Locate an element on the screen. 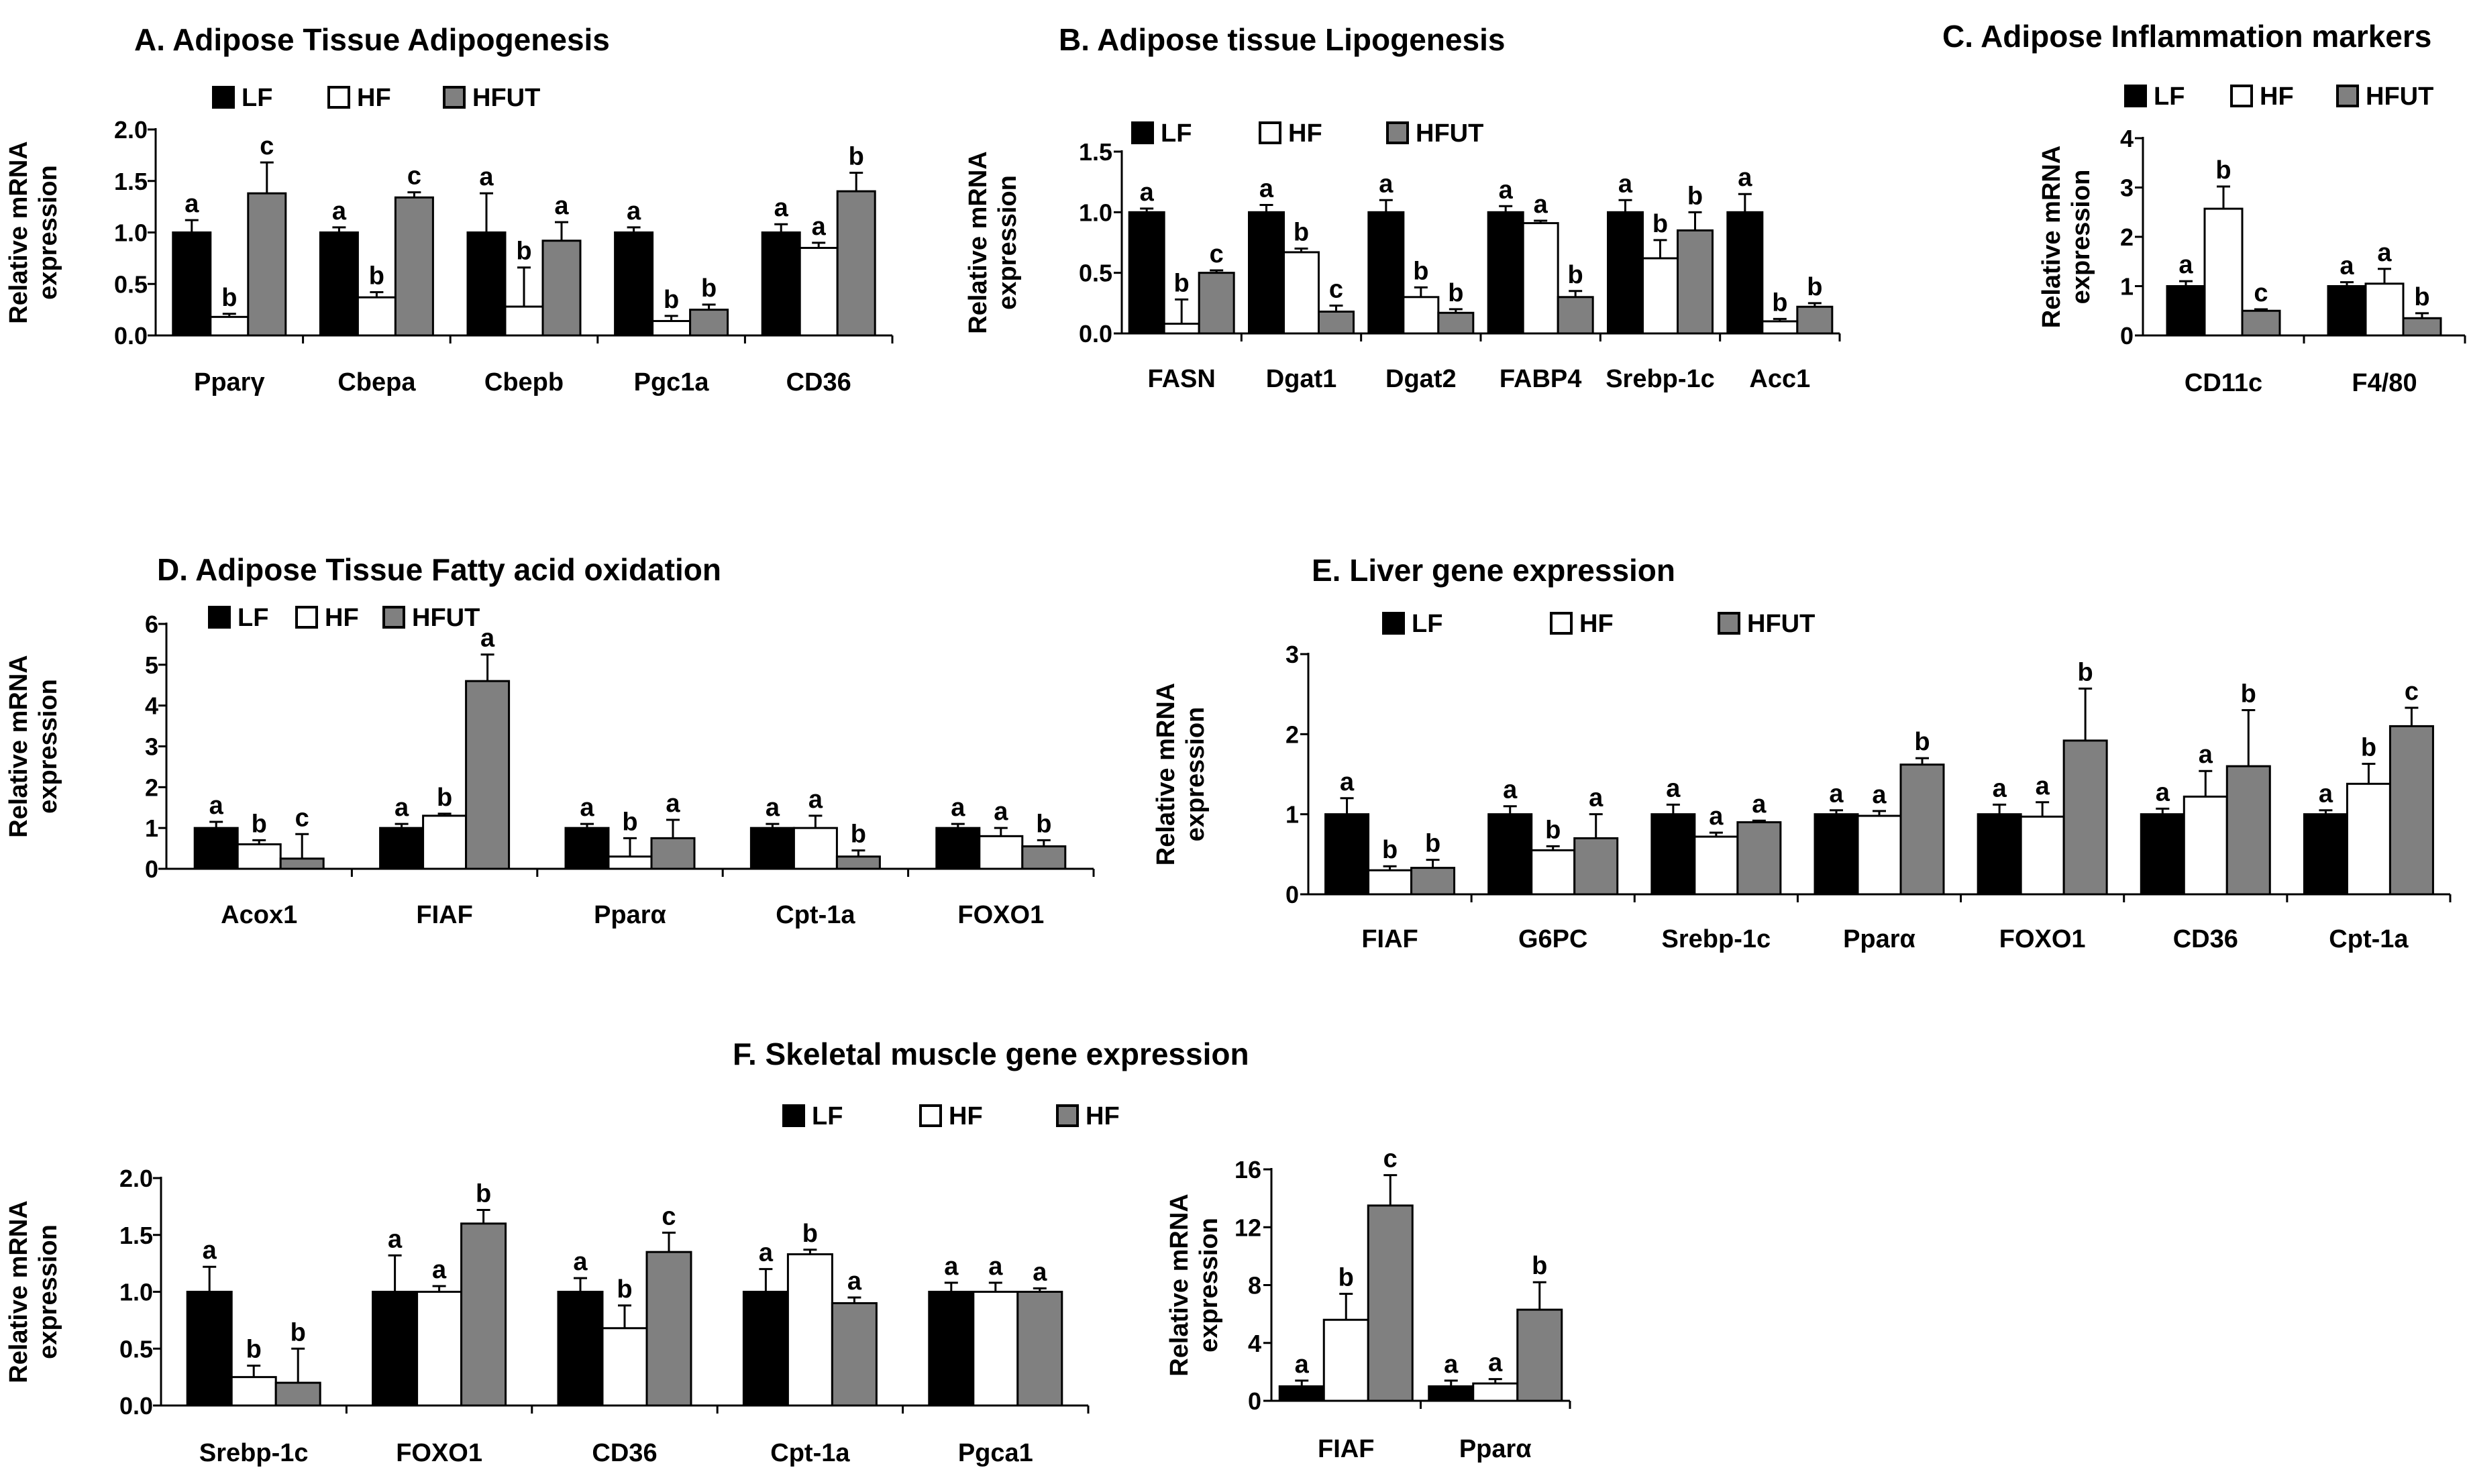  category-label: G6PC is located at coordinates (1553, 939).